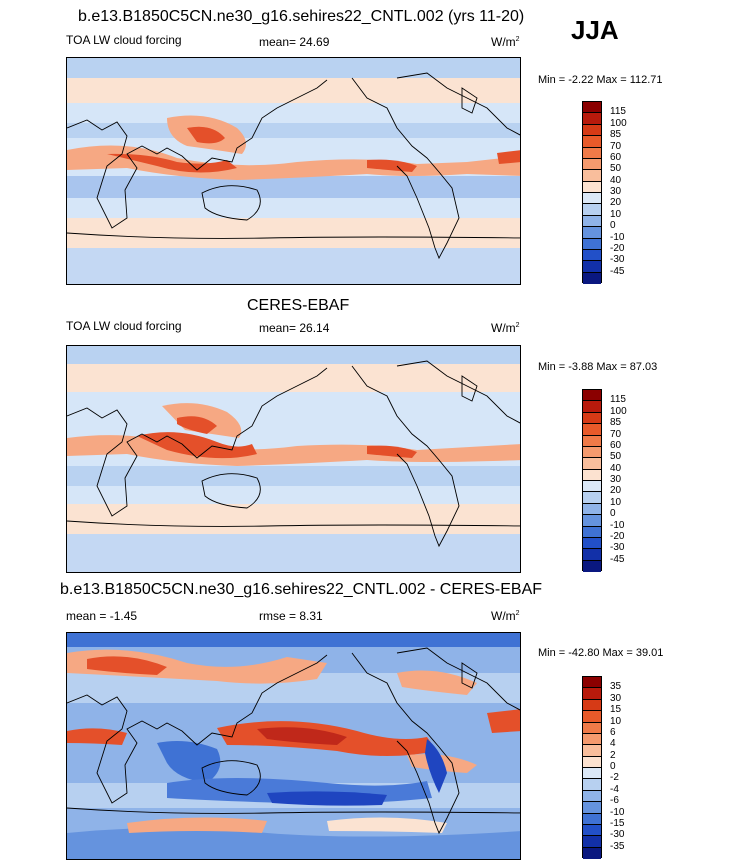 This screenshot has width=732, height=865. Describe the element at coordinates (613, 744) in the screenshot. I see `colorbar-tick-label: 4` at that location.